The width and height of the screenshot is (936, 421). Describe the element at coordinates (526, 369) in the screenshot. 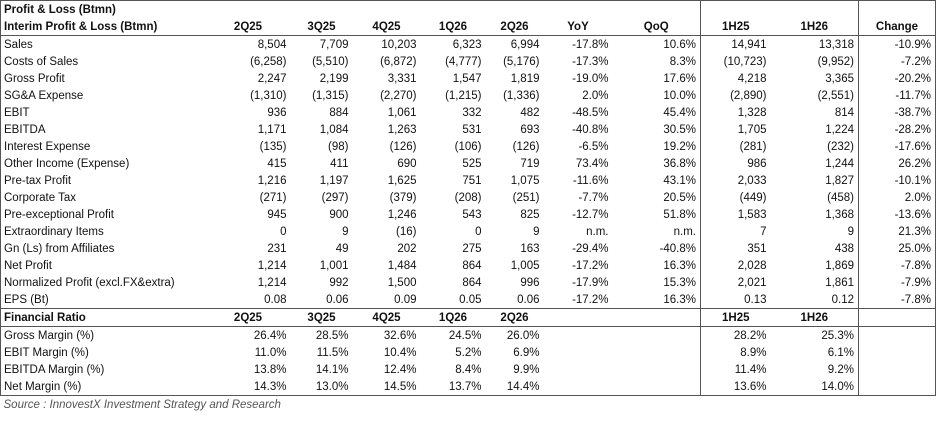

I see `cell: 9.9%` at that location.